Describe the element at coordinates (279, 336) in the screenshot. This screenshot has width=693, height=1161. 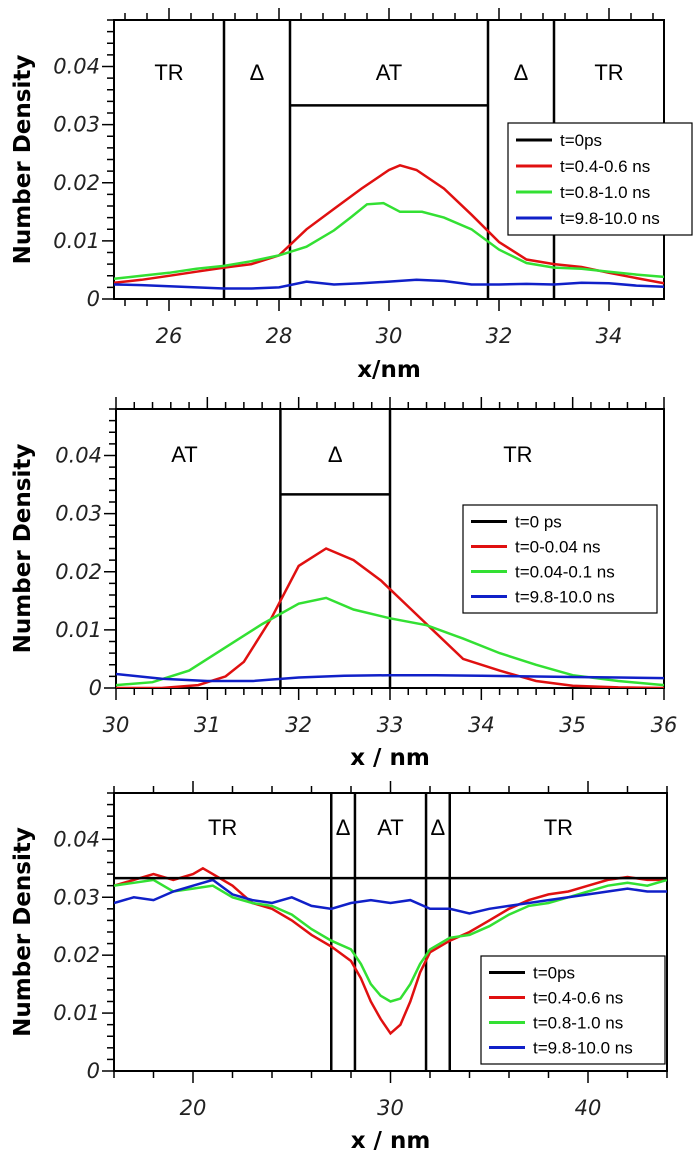
I see `x-tick-label: 28` at that location.